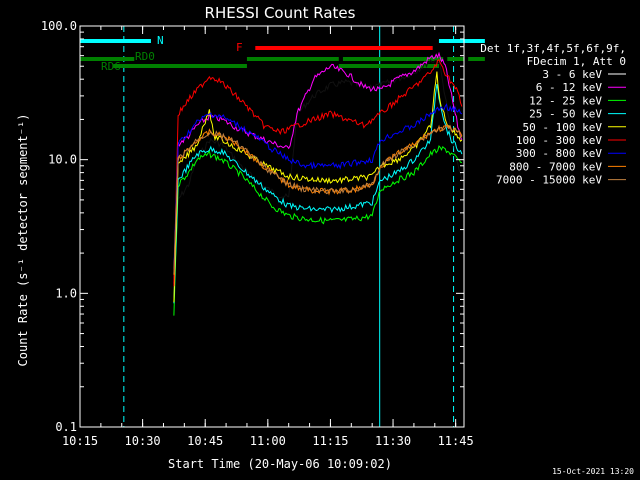 Image resolution: width=640 pixels, height=480 pixels. Describe the element at coordinates (111, 66) in the screenshot. I see `annotation-label-rd6: RD6` at that location.